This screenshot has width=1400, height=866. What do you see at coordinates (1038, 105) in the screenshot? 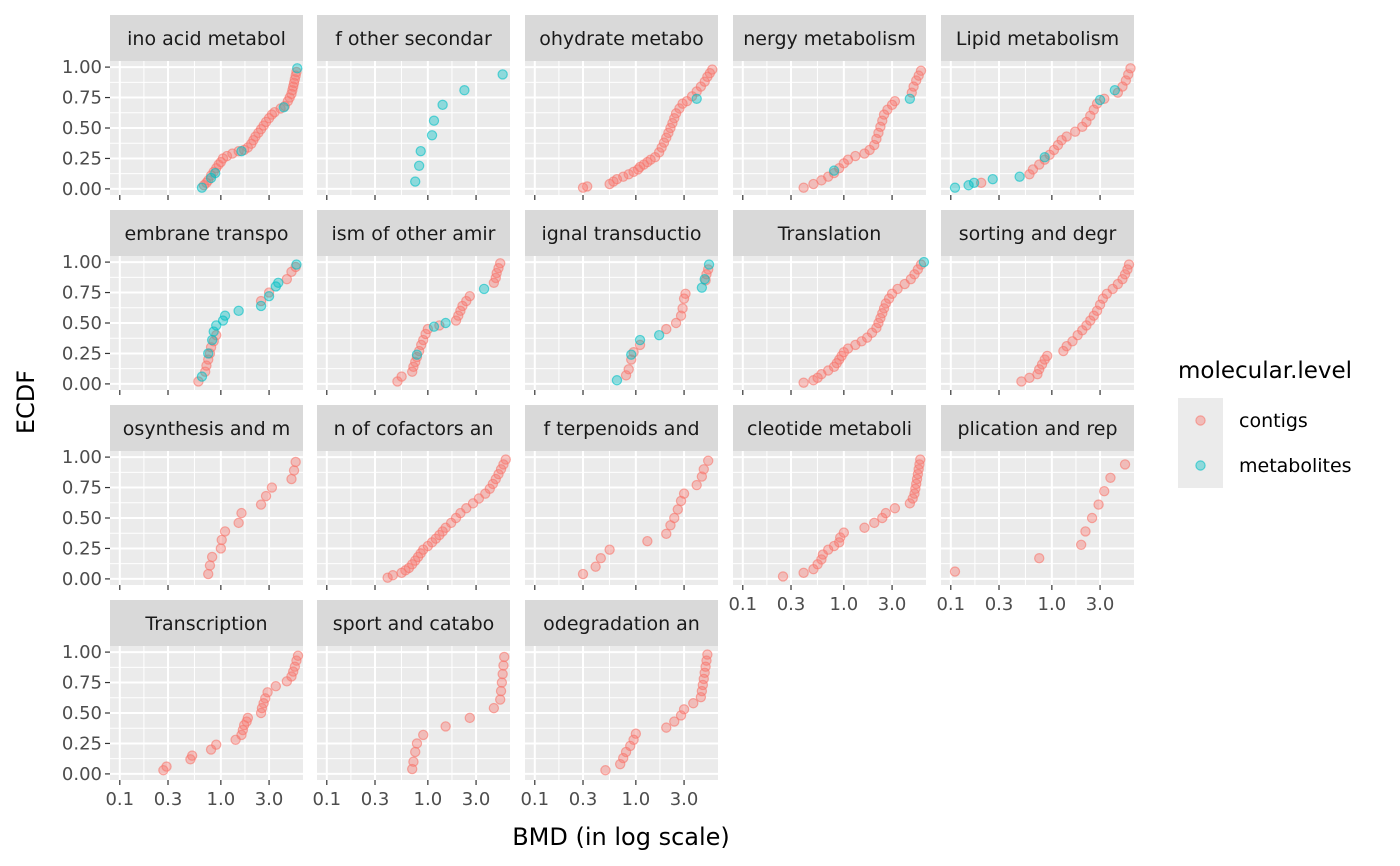
I see `facet-panel: Lipid metabolism` at bounding box center [1038, 105].